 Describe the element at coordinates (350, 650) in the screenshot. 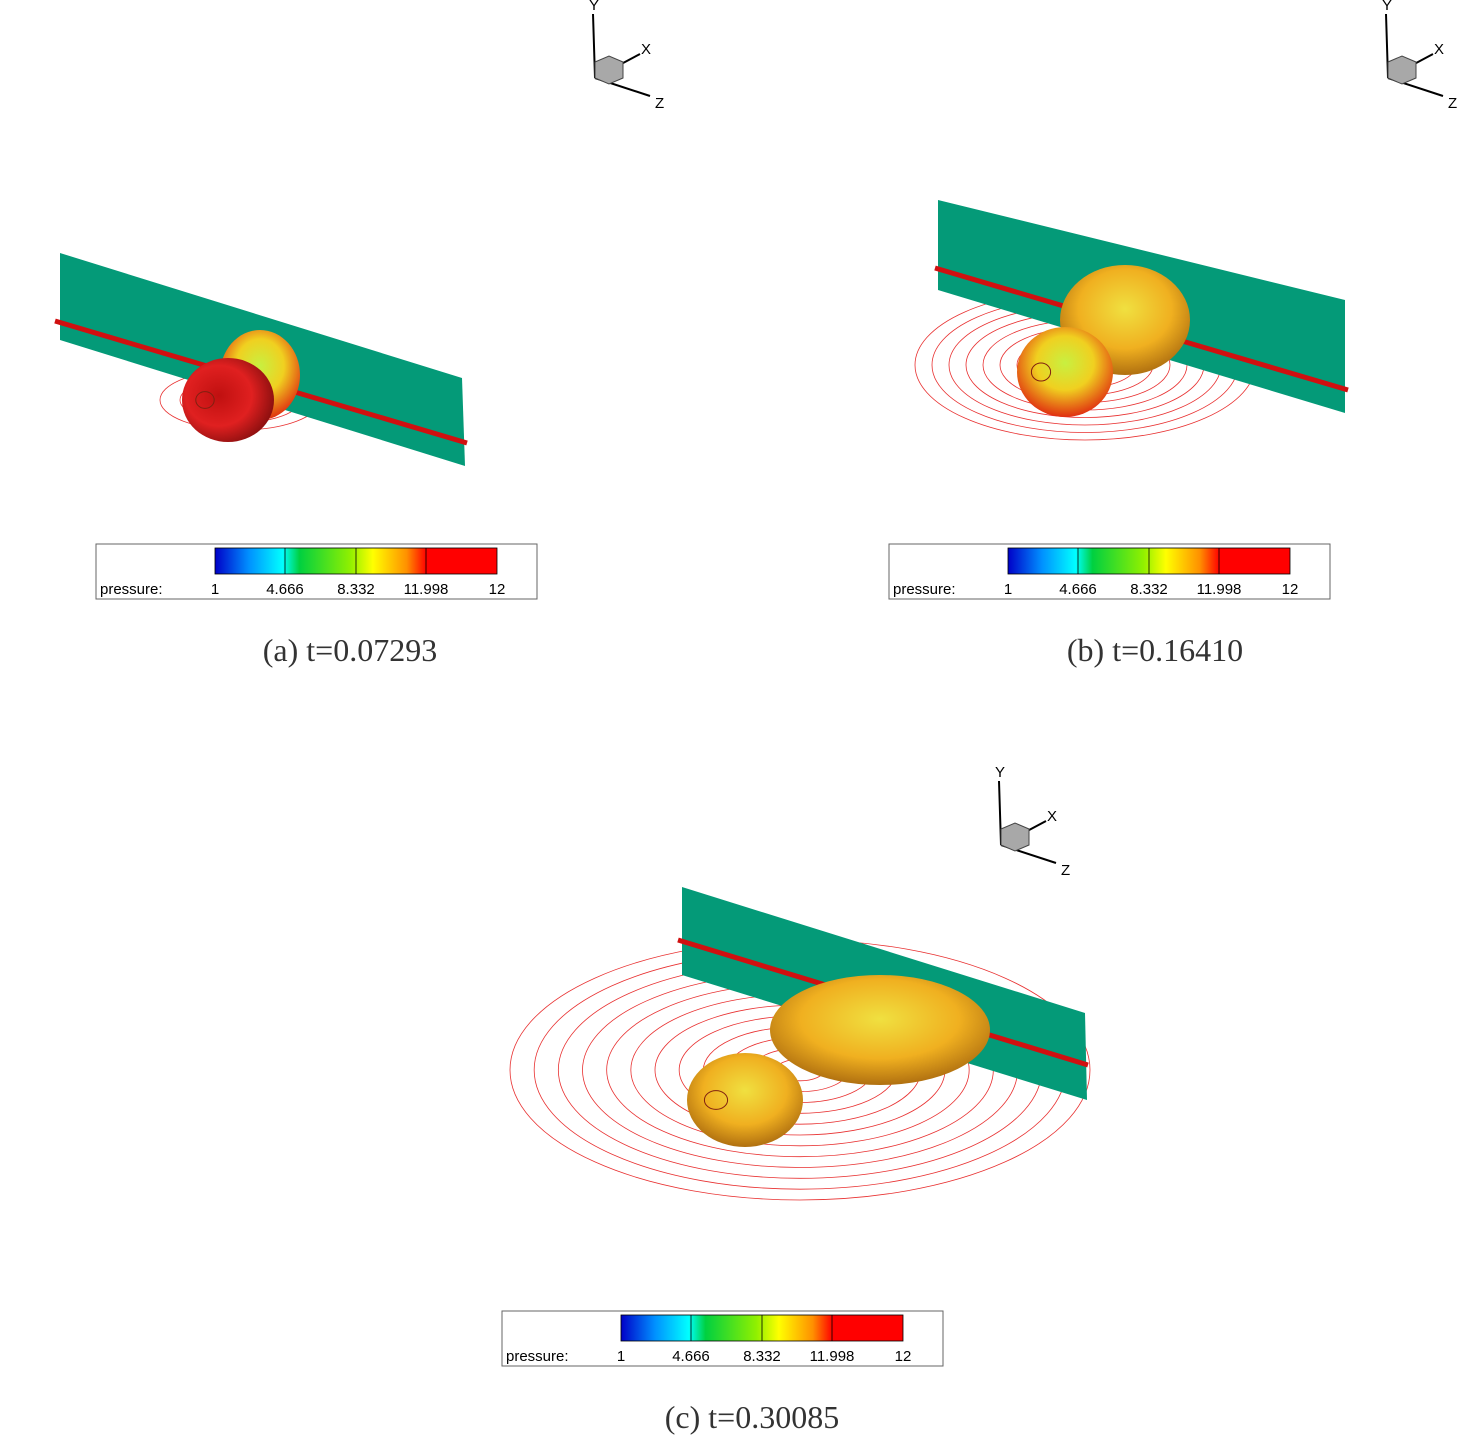

I see `caption: (a) t=0.07293` at that location.